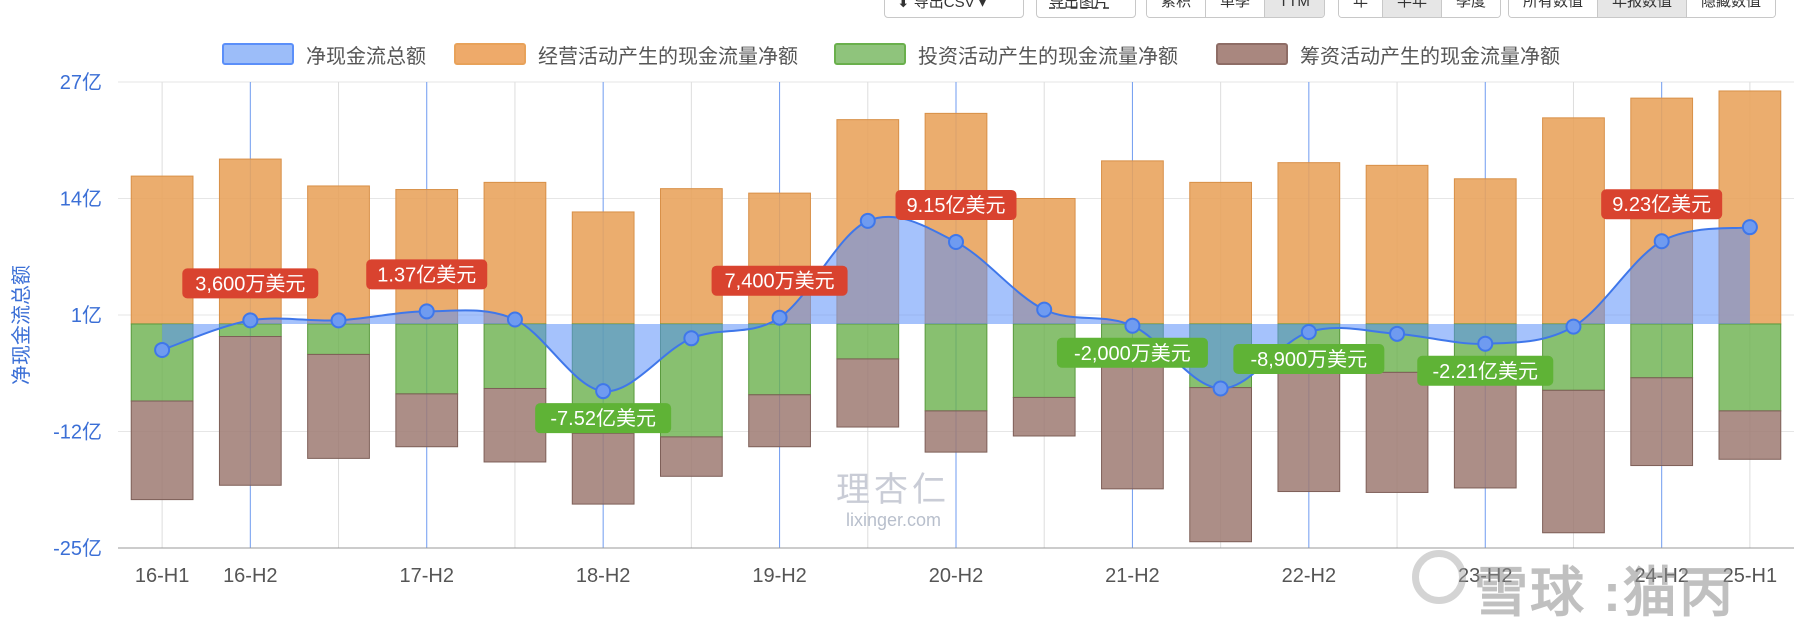 The width and height of the screenshot is (1804, 638). Describe the element at coordinates (870, 54) in the screenshot. I see `legend-swatch-investing` at that location.